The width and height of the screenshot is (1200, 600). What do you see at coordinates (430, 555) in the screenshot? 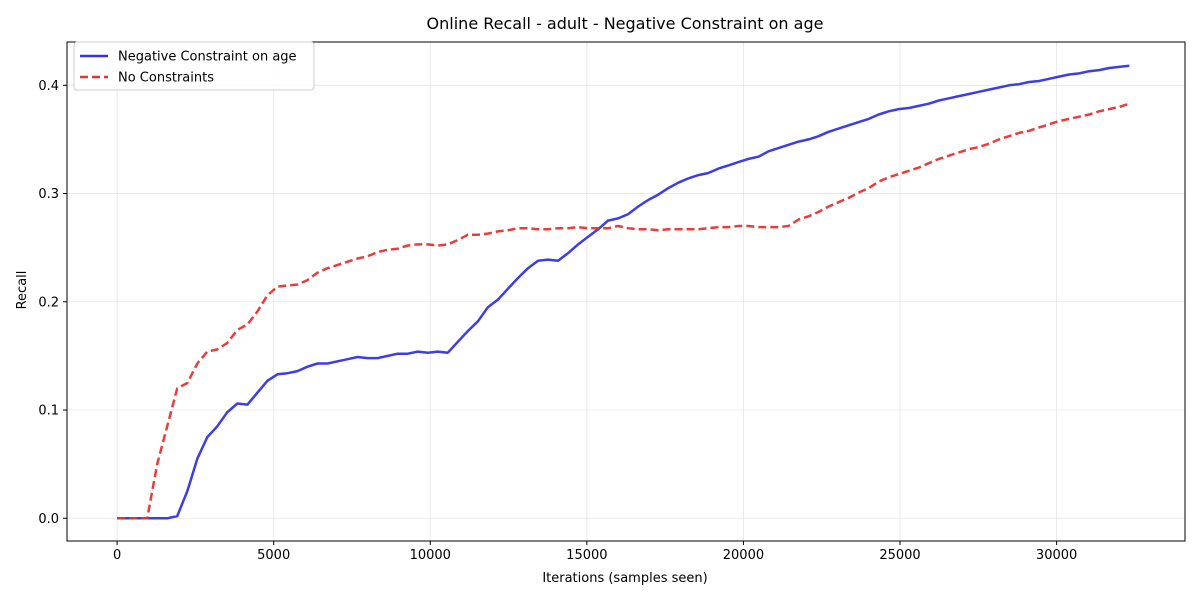
I see `x-tick-label: 10000` at bounding box center [430, 555].